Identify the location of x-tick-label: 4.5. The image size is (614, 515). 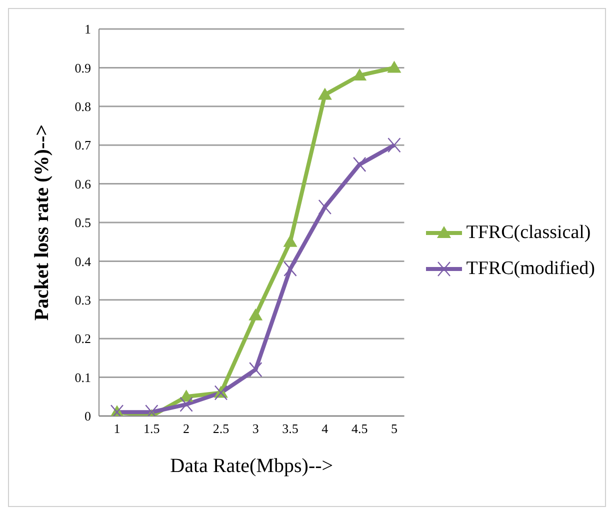
(359, 428).